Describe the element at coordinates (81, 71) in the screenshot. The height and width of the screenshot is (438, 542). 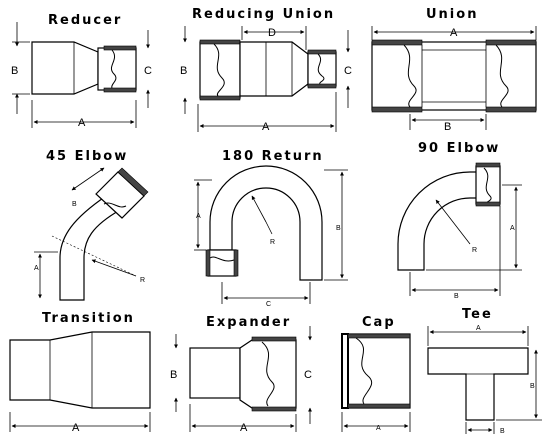
I see `reducer-diagram: Reducer B C A` at that location.